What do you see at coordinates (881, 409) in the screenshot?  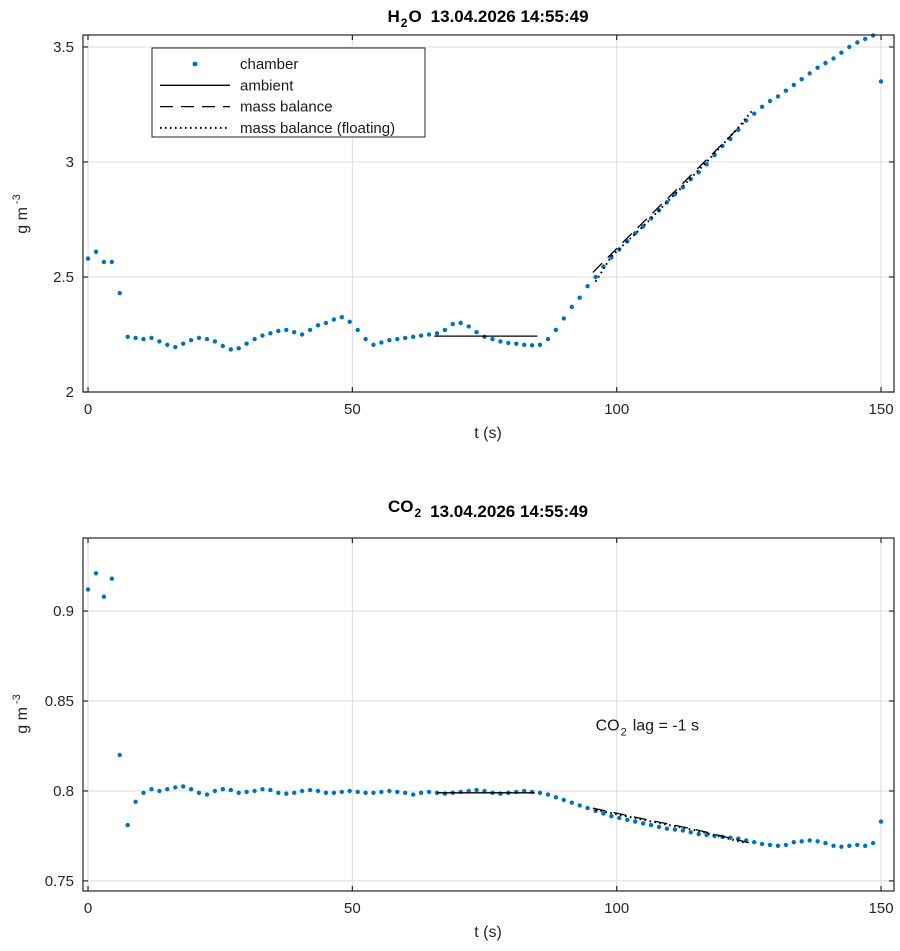 I see `x-tick-label: 150` at bounding box center [881, 409].